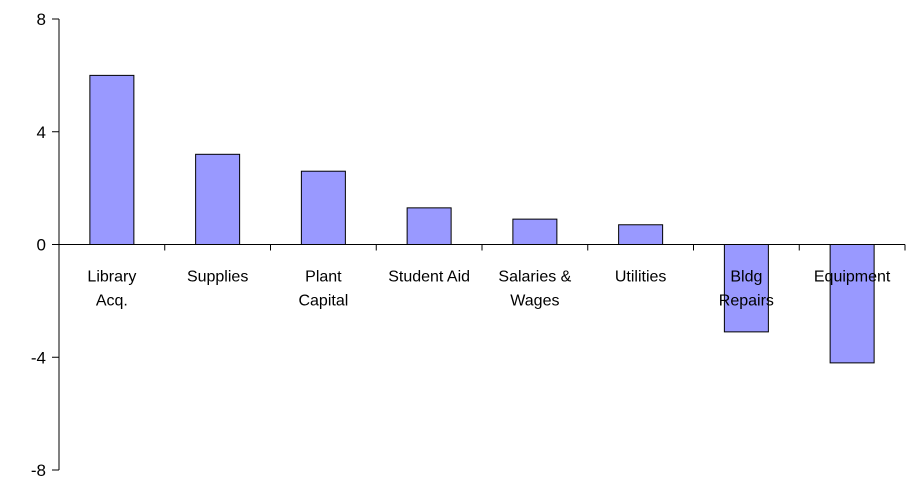 The width and height of the screenshot is (907, 481). I want to click on category-label: Equipment, so click(852, 277).